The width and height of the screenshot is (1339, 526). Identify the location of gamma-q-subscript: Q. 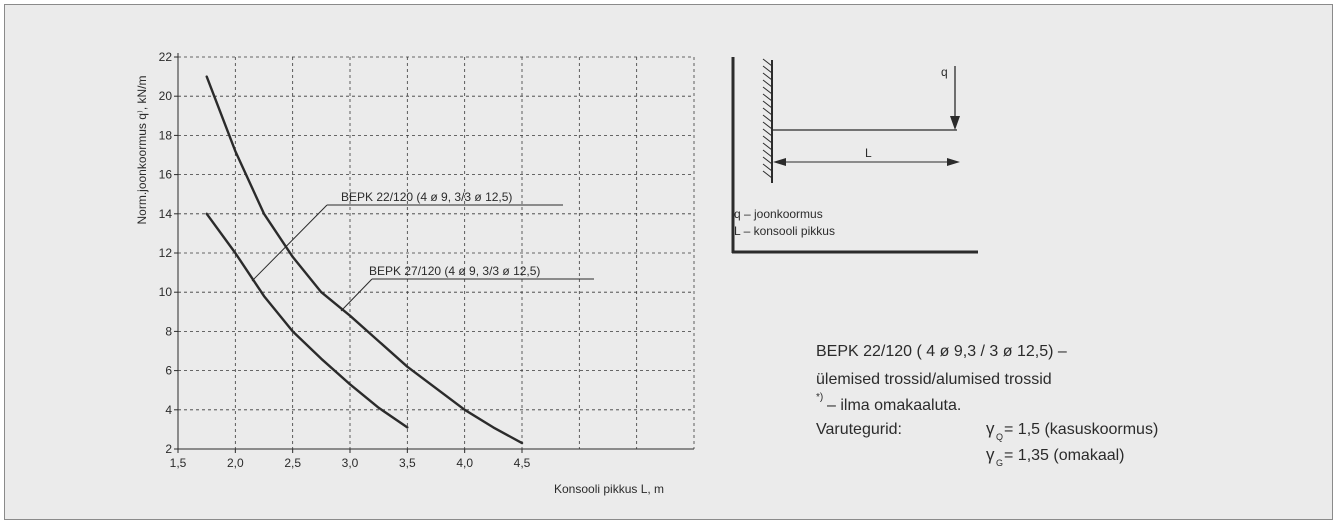
(999, 437).